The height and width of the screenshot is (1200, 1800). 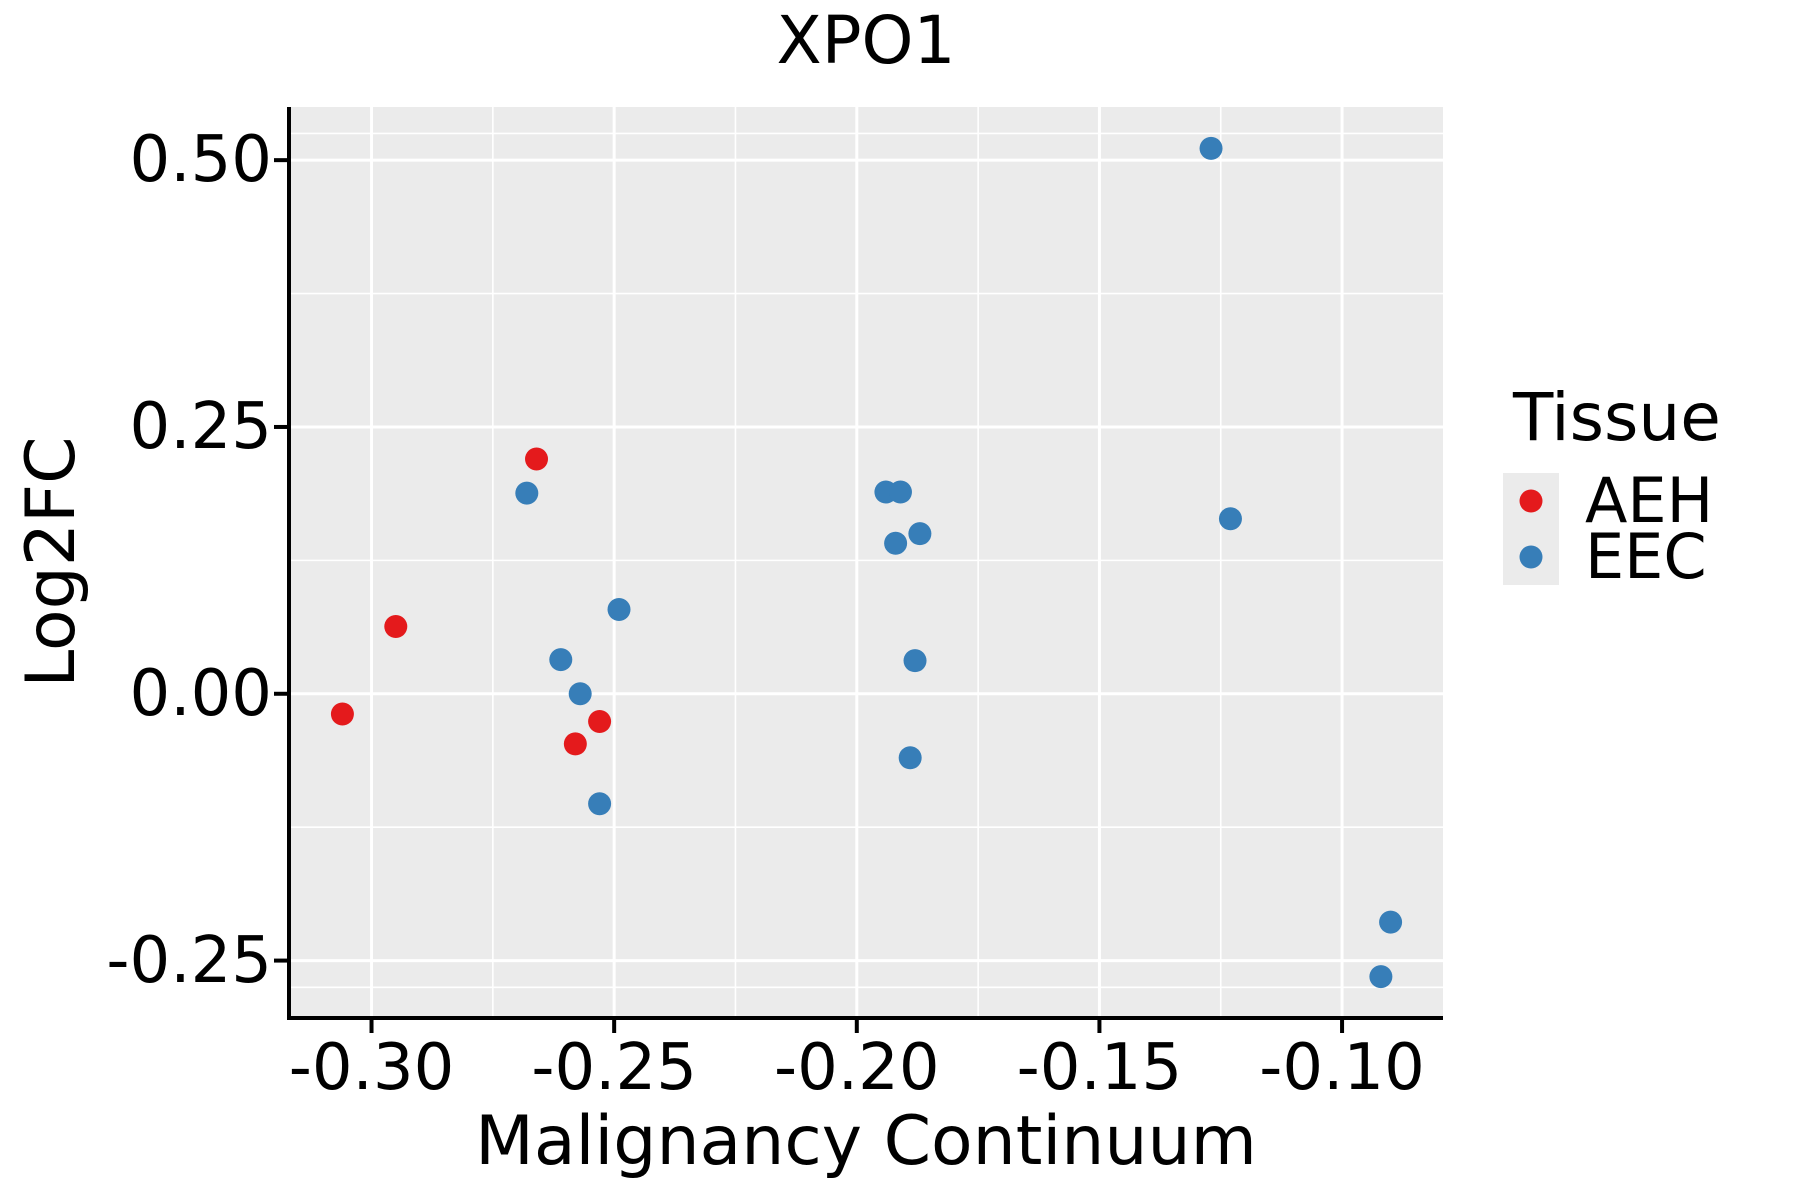 What do you see at coordinates (371, 1068) in the screenshot?
I see `x-tick-label: -0.30` at bounding box center [371, 1068].